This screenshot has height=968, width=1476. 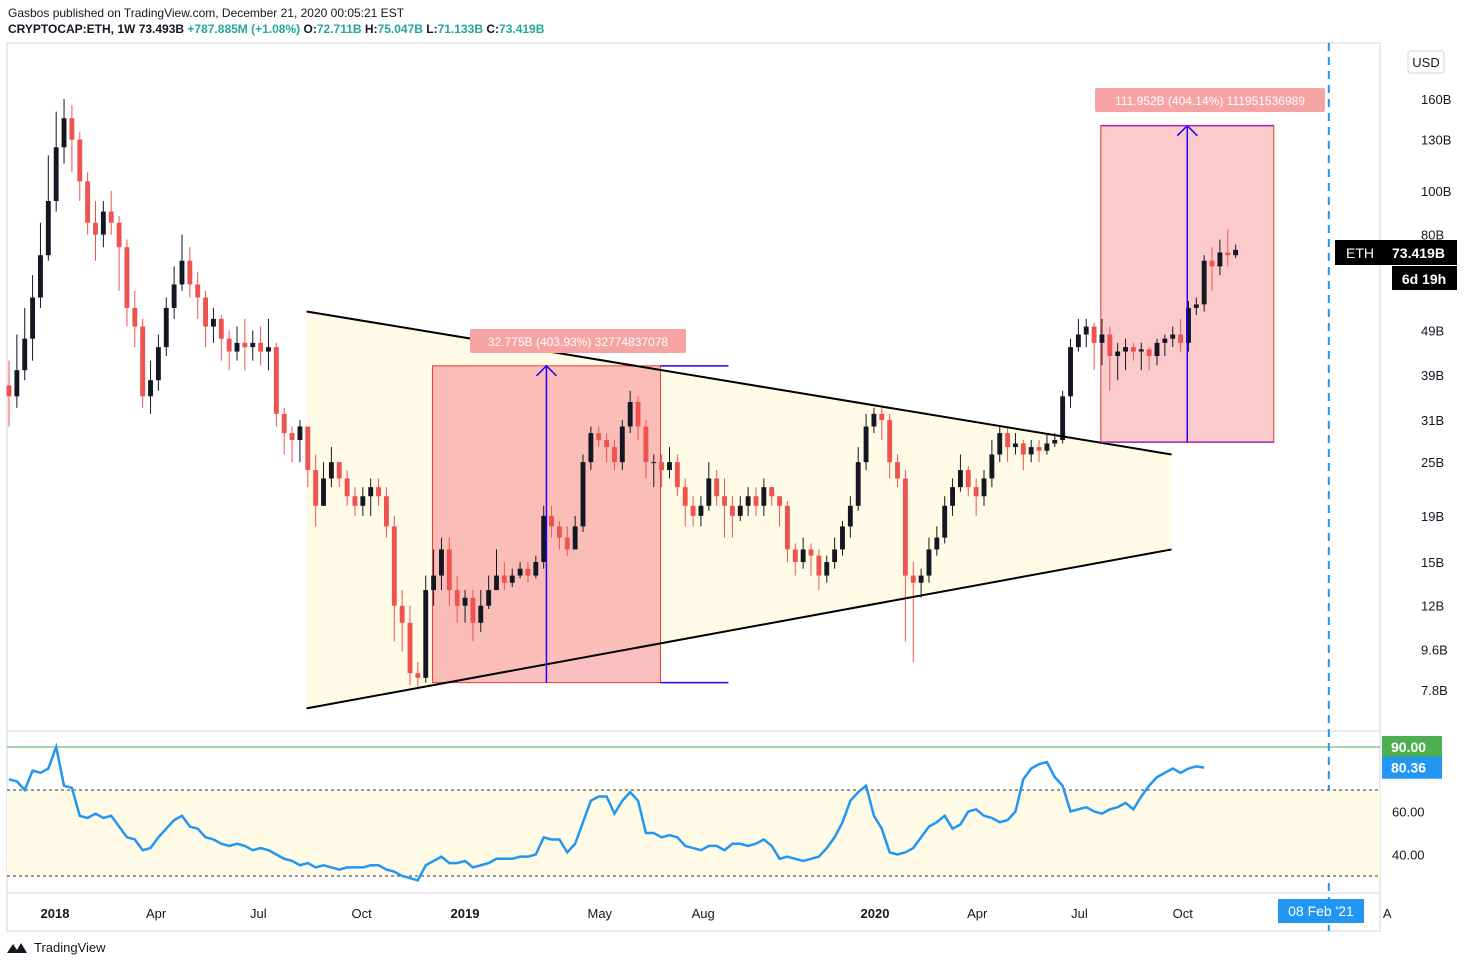 What do you see at coordinates (1424, 279) in the screenshot?
I see `countdown-value: 6d 19h` at bounding box center [1424, 279].